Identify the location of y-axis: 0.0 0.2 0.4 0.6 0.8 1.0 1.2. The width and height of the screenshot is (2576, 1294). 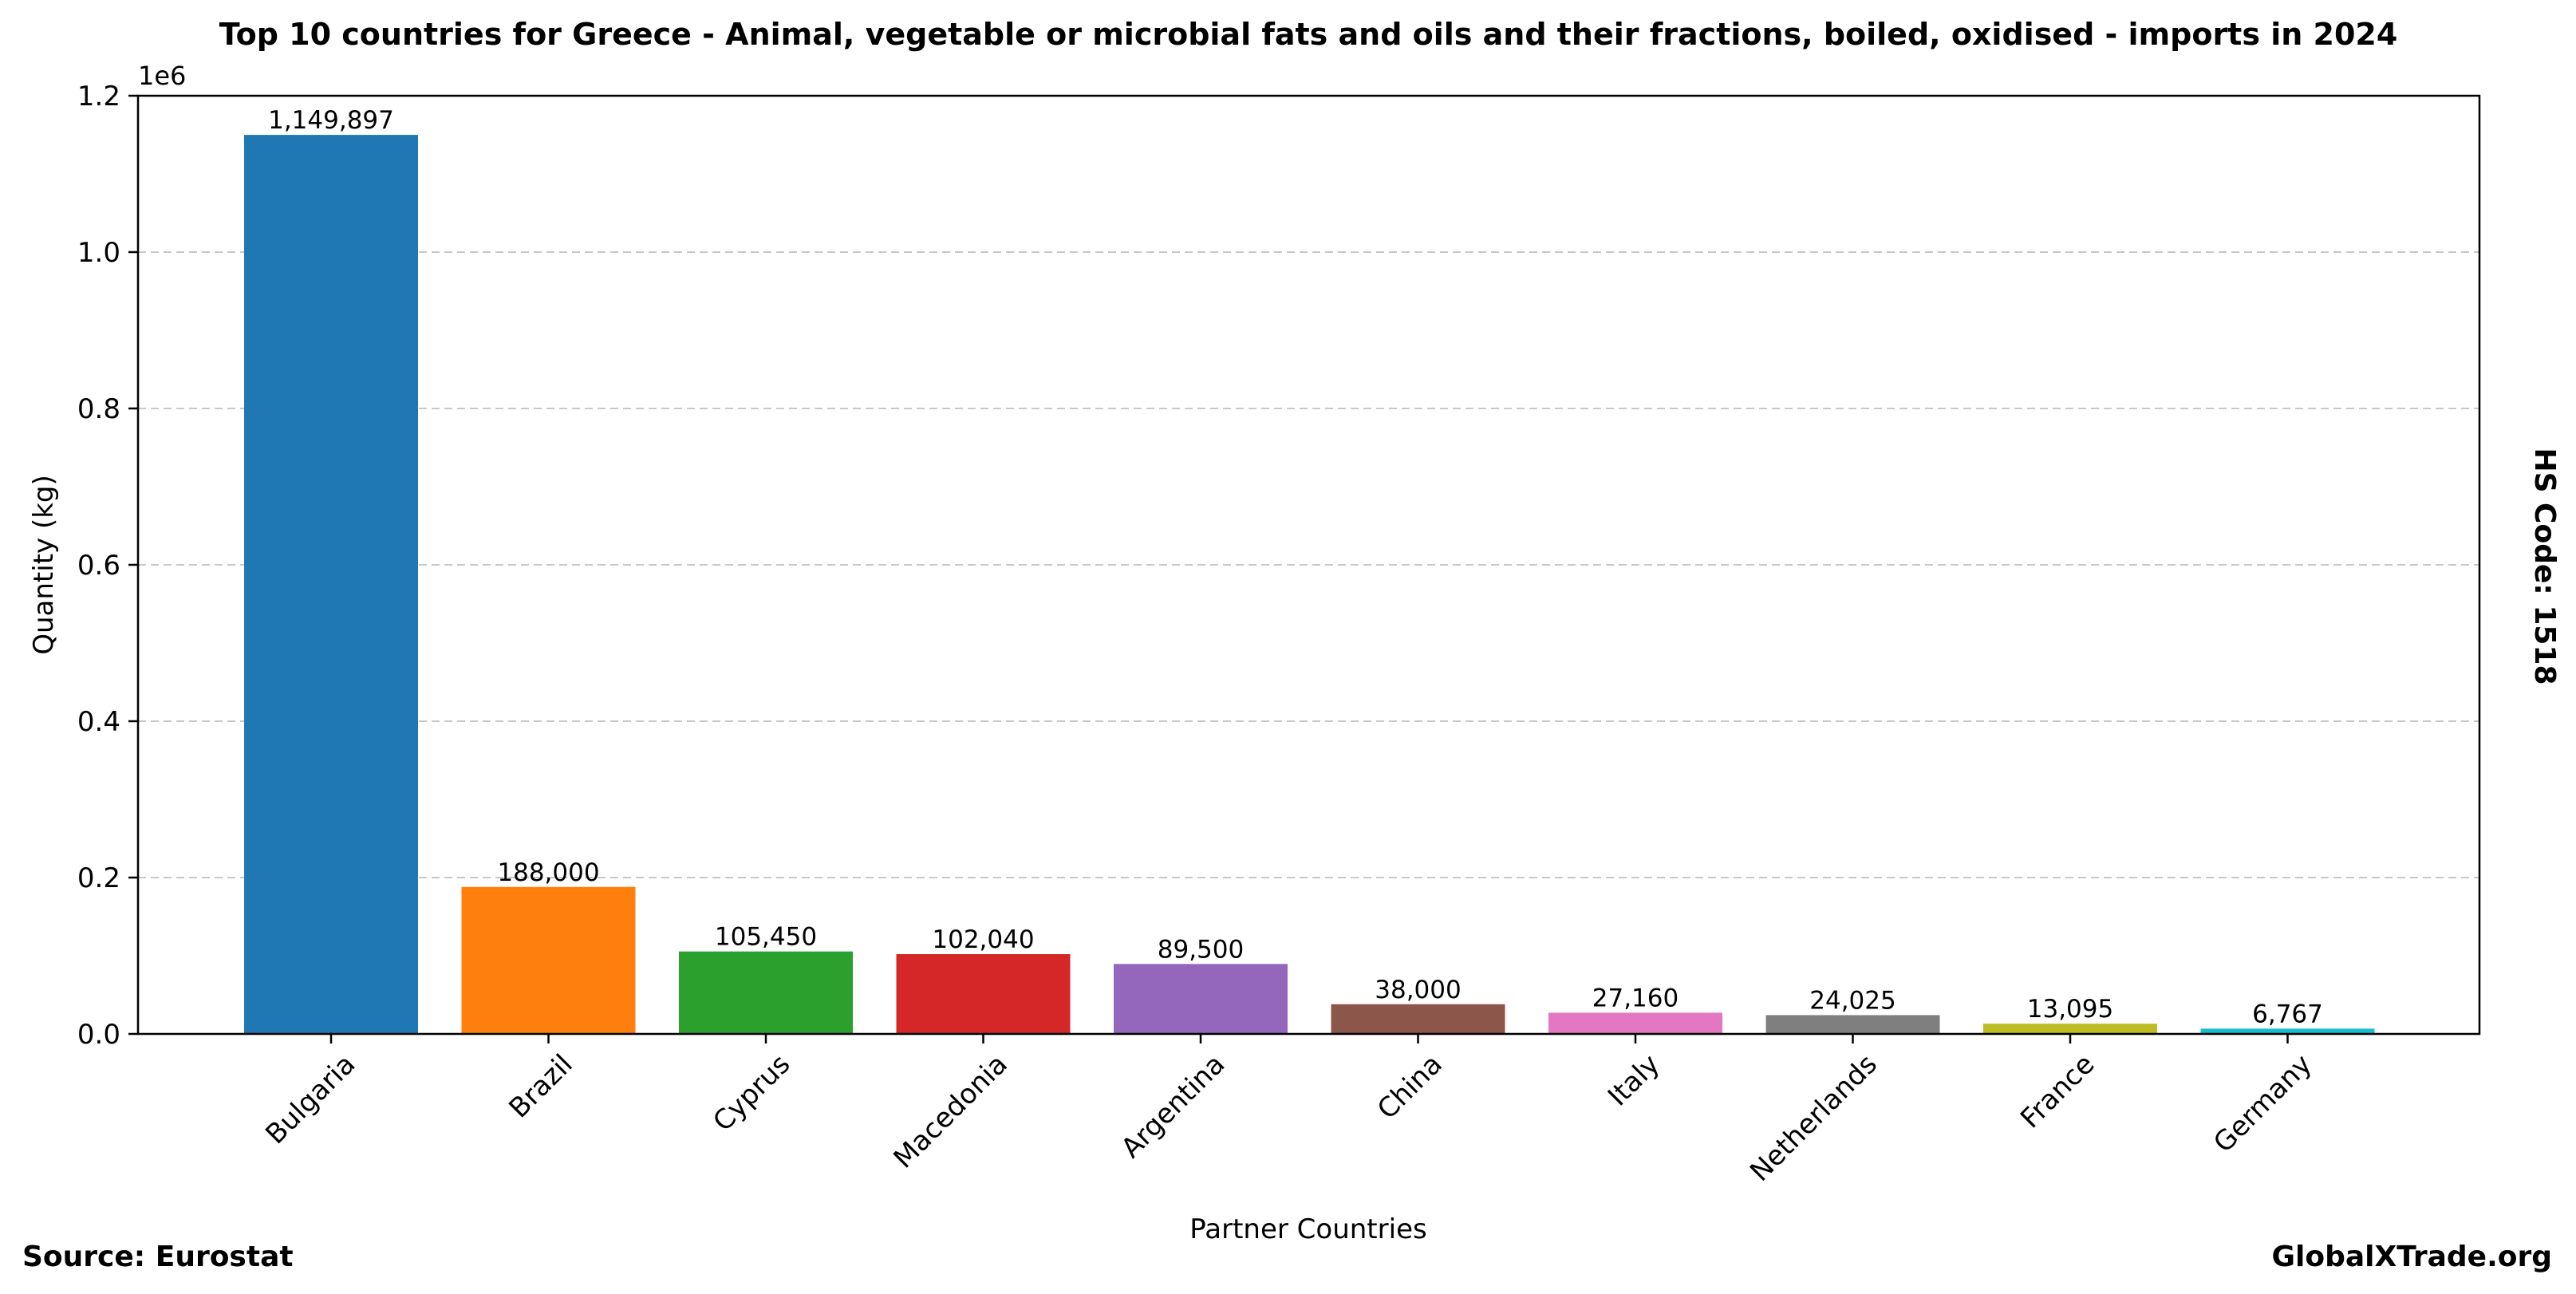
(108, 566).